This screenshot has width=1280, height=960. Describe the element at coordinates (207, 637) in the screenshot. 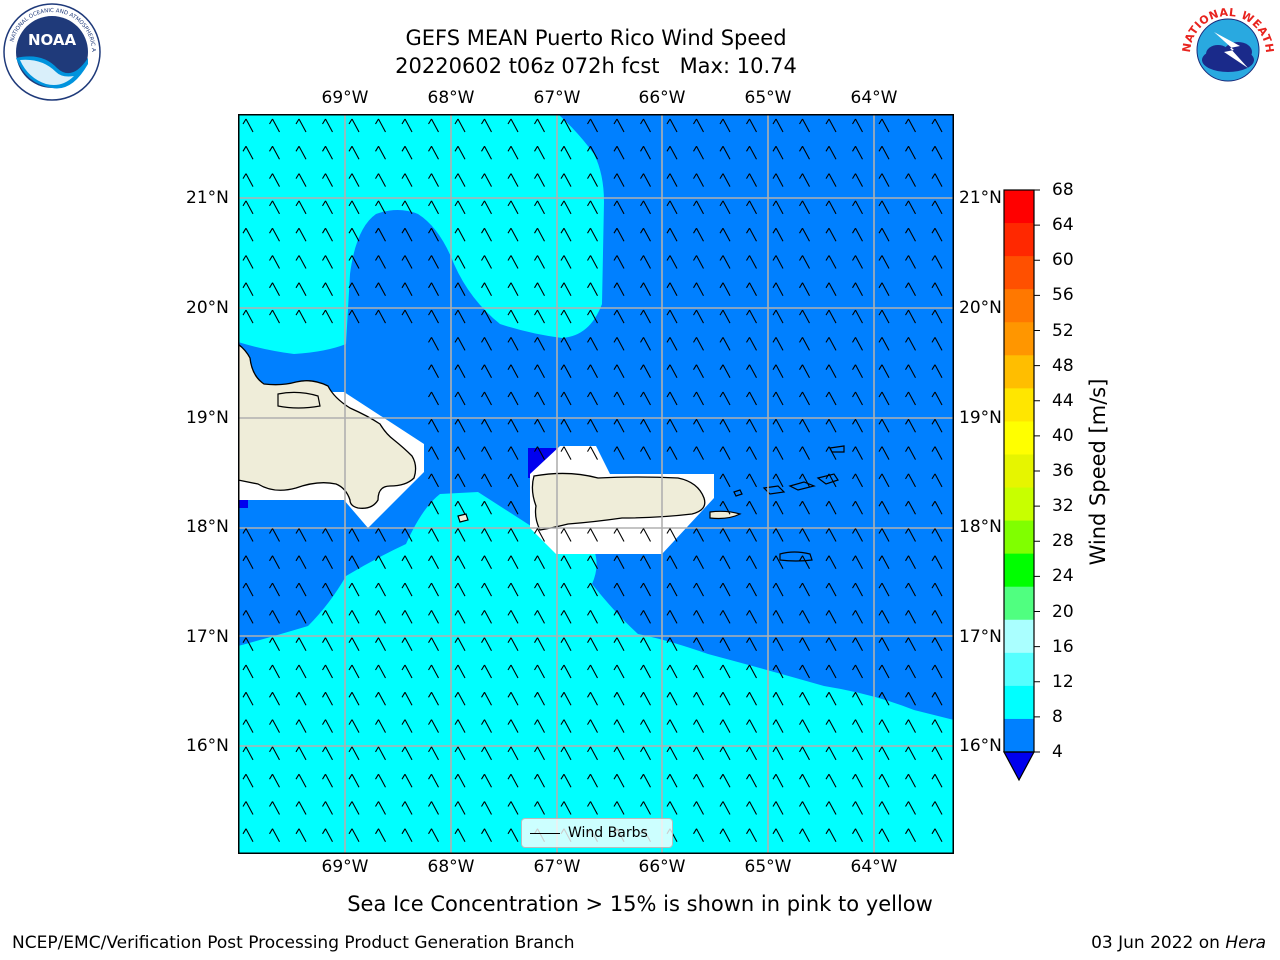

I see `lat-label-left: 17°N` at that location.